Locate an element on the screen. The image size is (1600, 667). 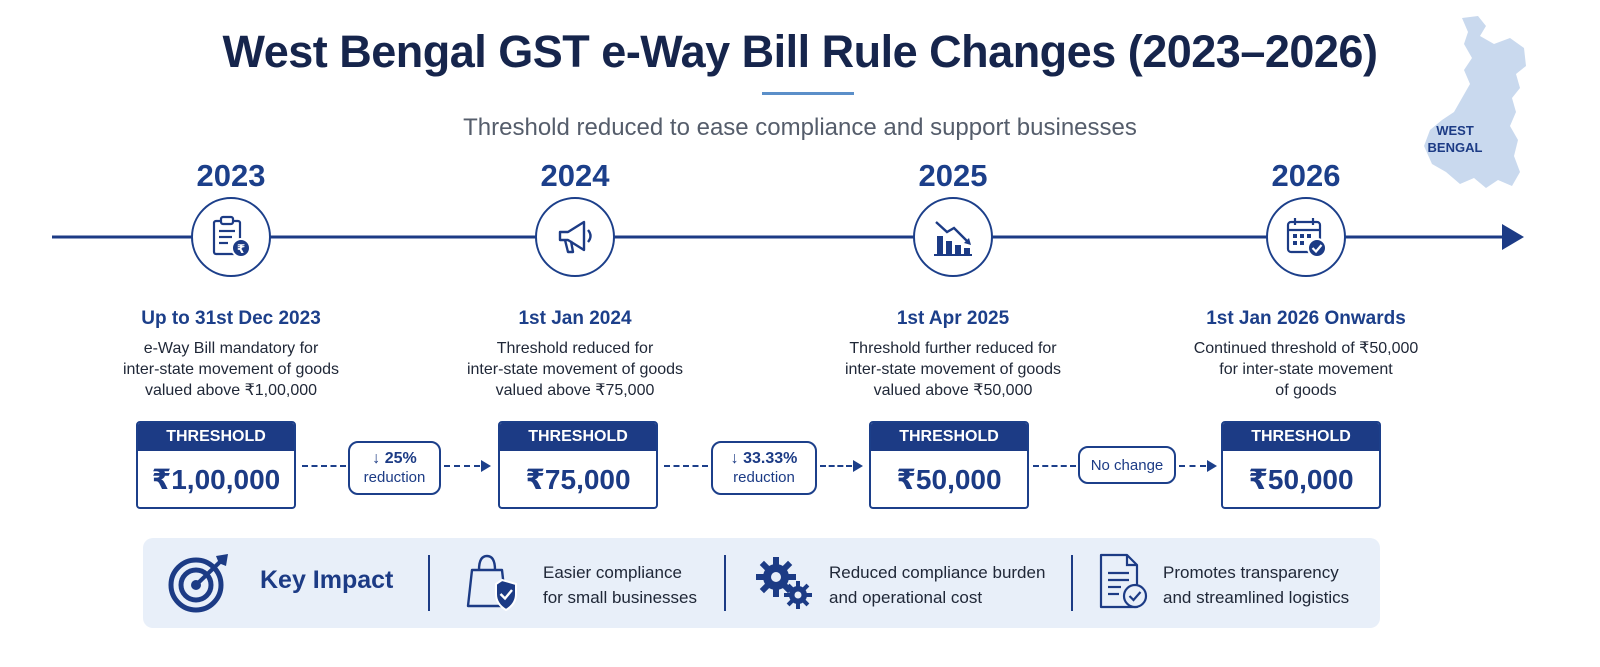
megaphone-icon is located at coordinates (575, 237).